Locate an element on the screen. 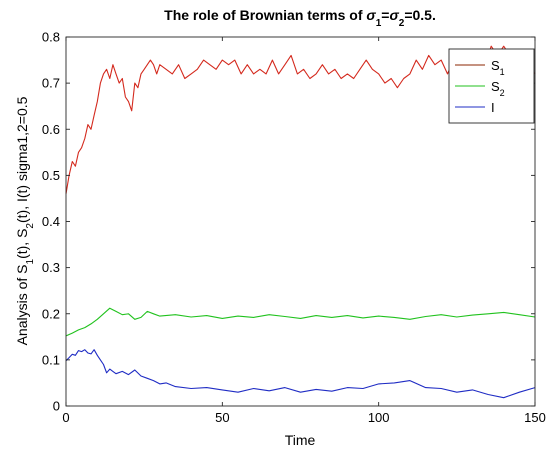 This screenshot has width=550, height=453. chart-title-sub-2: 2 is located at coordinates (402, 23).